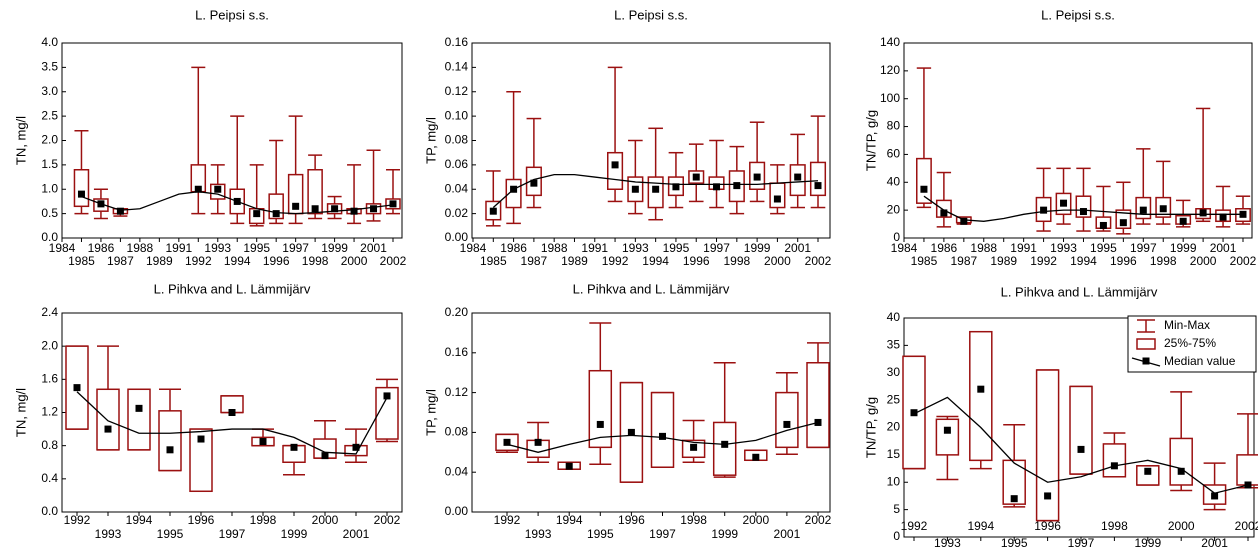 The width and height of the screenshot is (1258, 551). Describe the element at coordinates (49, 511) in the screenshot. I see `y-tick-label: 0.0` at that location.